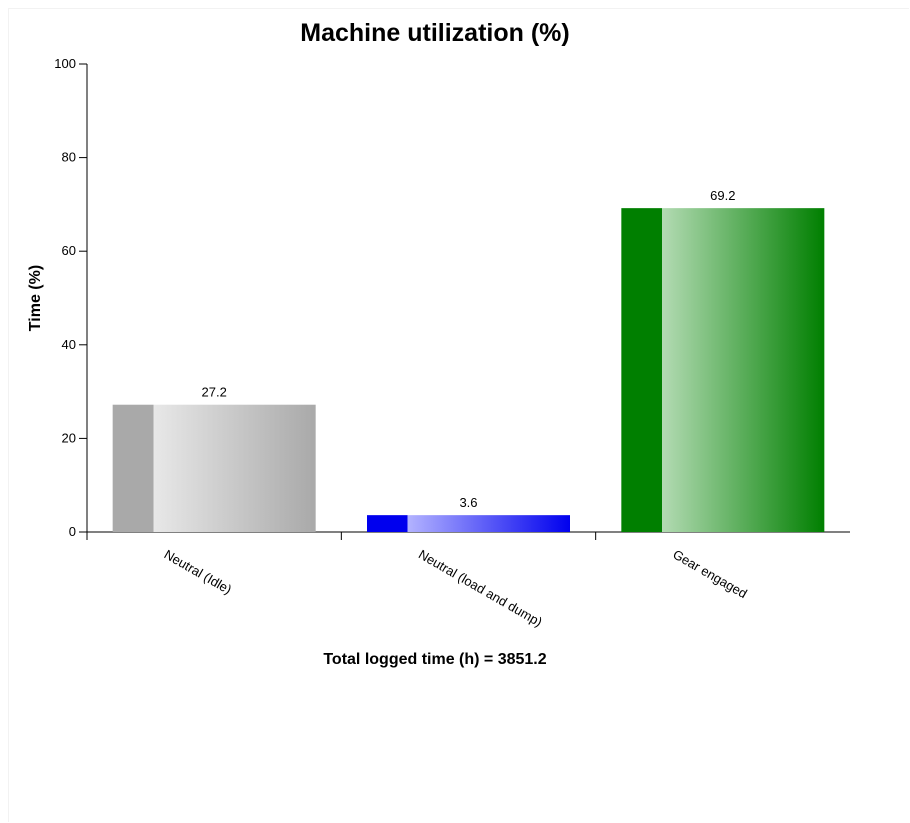 The image size is (910, 823). Describe the element at coordinates (468, 502) in the screenshot. I see `data-label: 3.6` at that location.